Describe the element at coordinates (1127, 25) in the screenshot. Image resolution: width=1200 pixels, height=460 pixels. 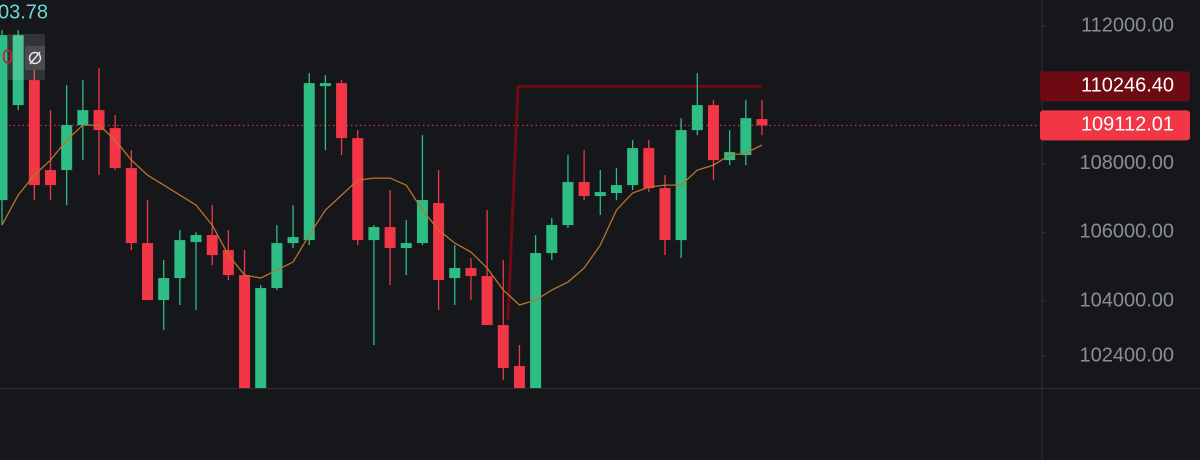
I see `y-tick-label: 112000.00` at that location.